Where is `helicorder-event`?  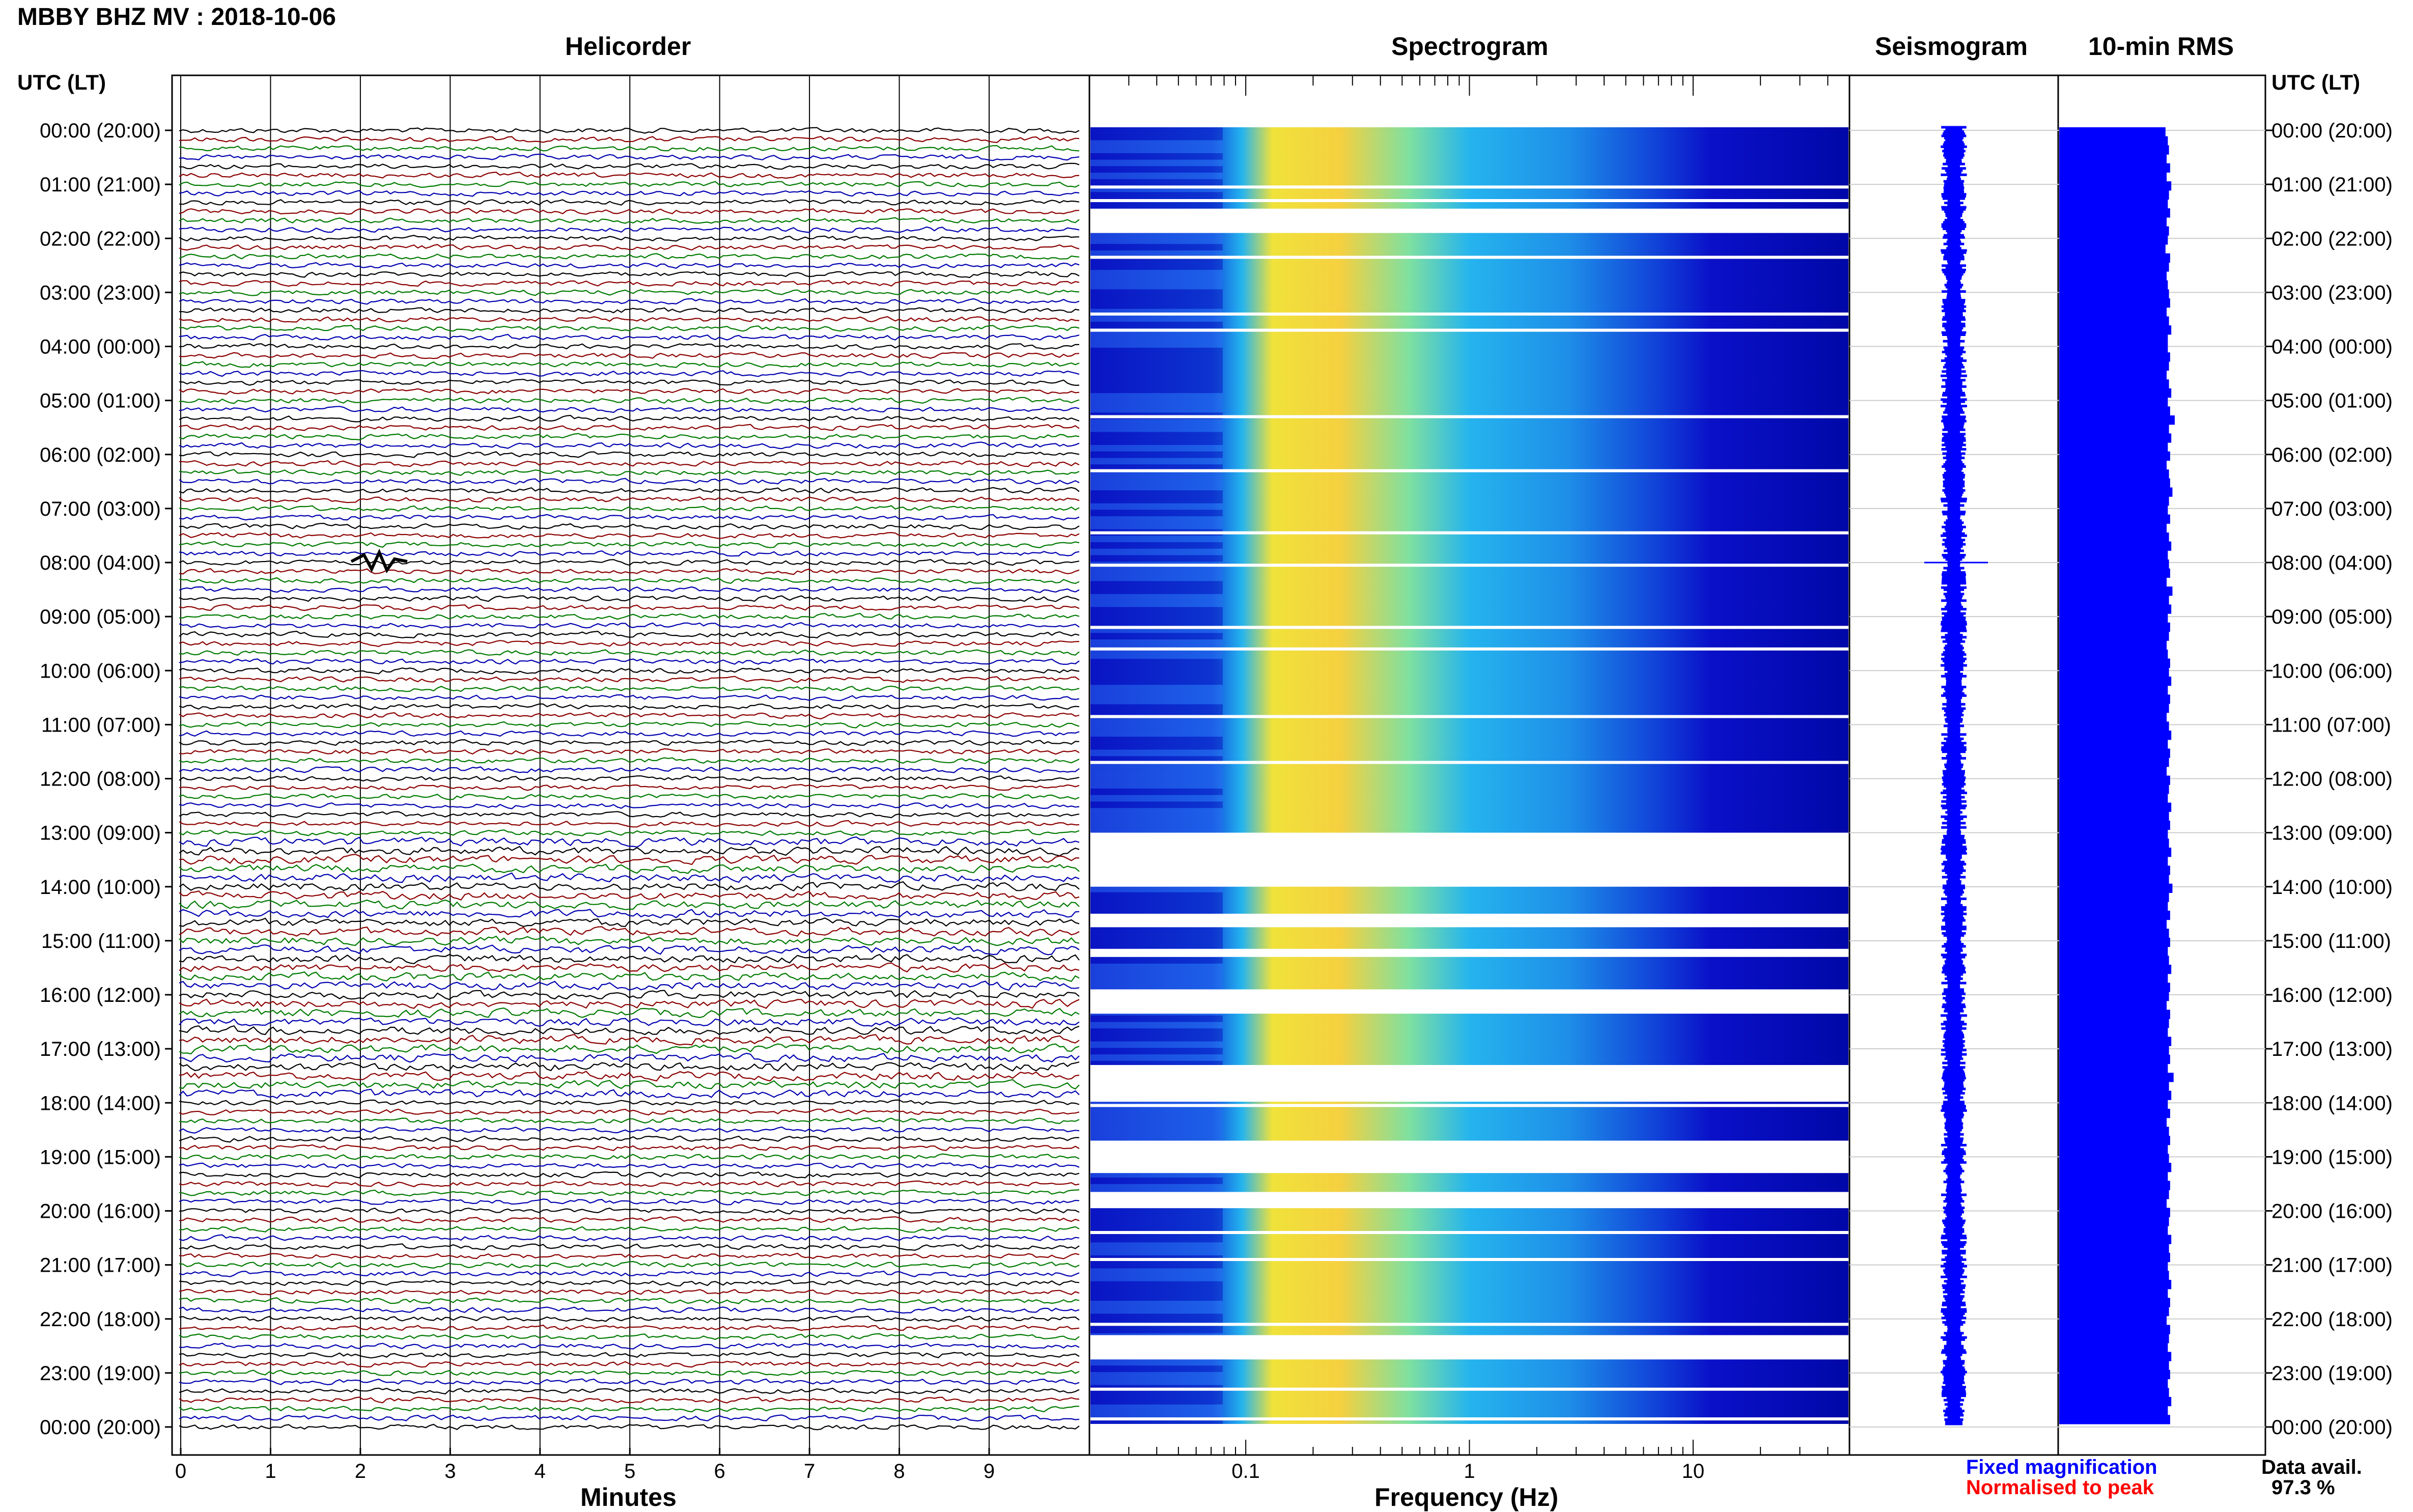
helicorder-event is located at coordinates (379, 561).